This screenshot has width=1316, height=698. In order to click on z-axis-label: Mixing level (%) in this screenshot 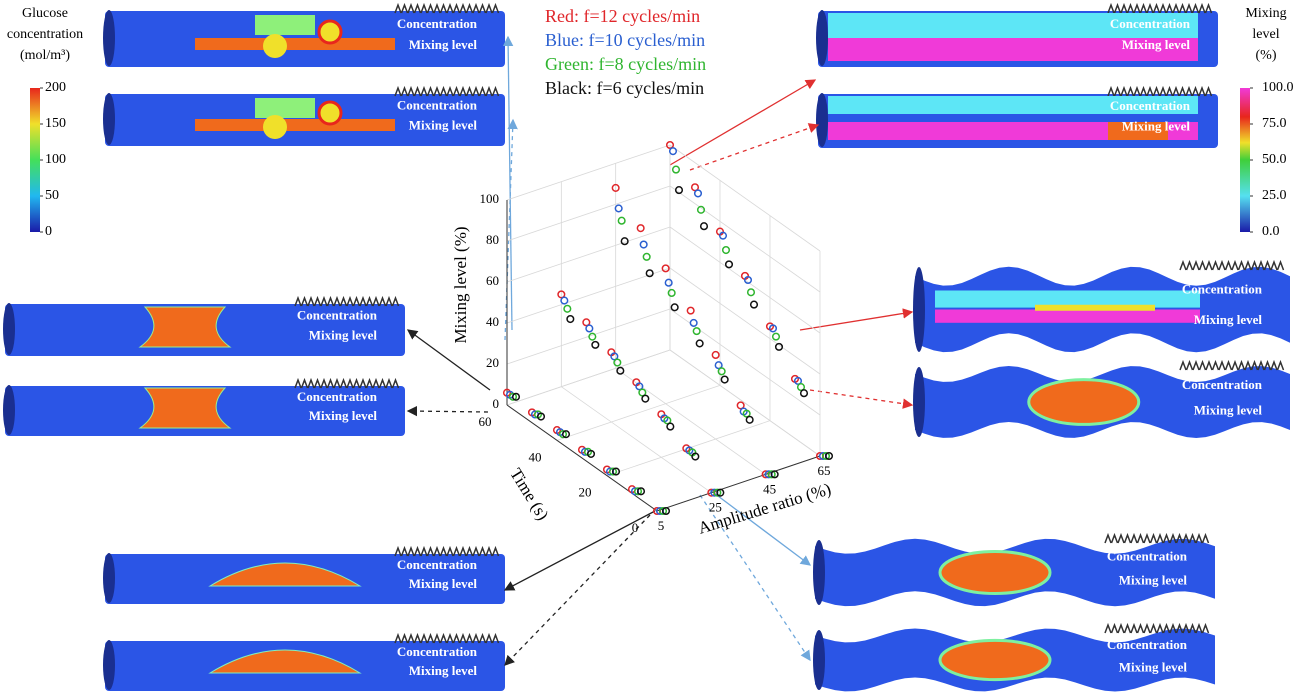, I will do `click(460, 284)`.